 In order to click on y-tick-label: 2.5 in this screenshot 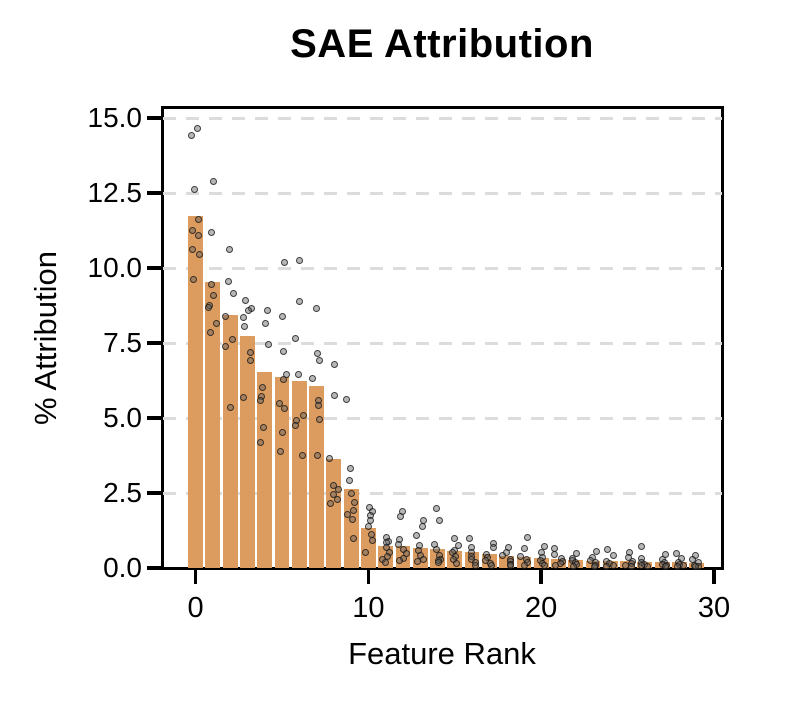, I will do `click(122, 492)`.